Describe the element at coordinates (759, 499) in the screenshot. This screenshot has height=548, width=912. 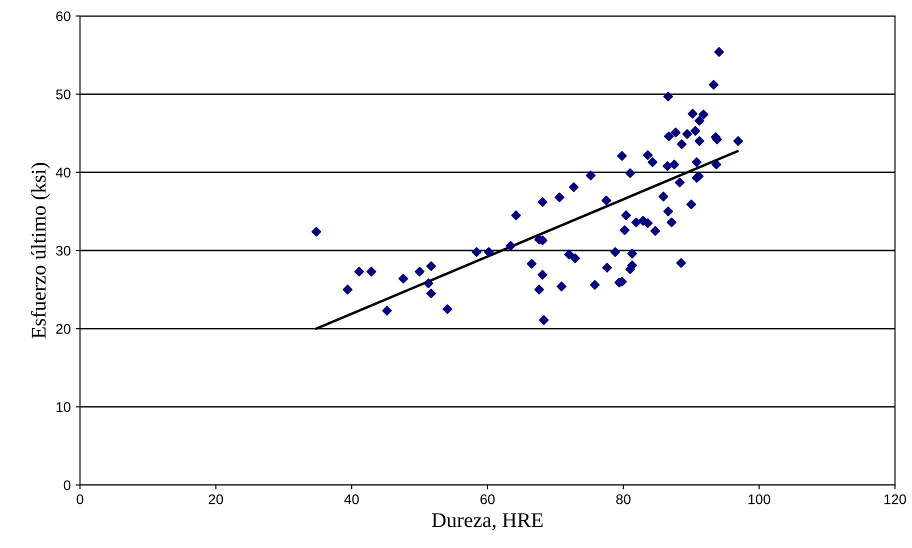
I see `x-tick-label: 100` at that location.